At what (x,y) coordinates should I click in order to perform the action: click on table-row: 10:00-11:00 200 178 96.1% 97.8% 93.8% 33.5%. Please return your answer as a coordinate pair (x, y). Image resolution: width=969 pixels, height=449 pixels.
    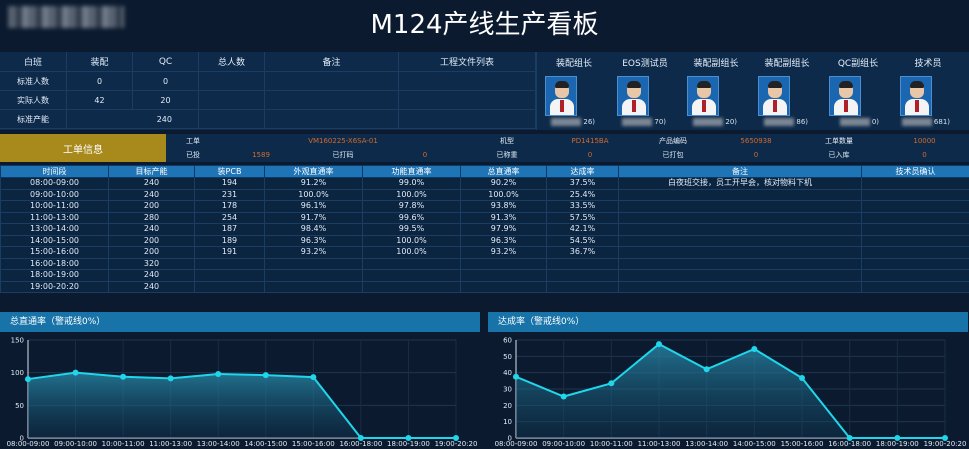
    Looking at the image, I should click on (484, 206).